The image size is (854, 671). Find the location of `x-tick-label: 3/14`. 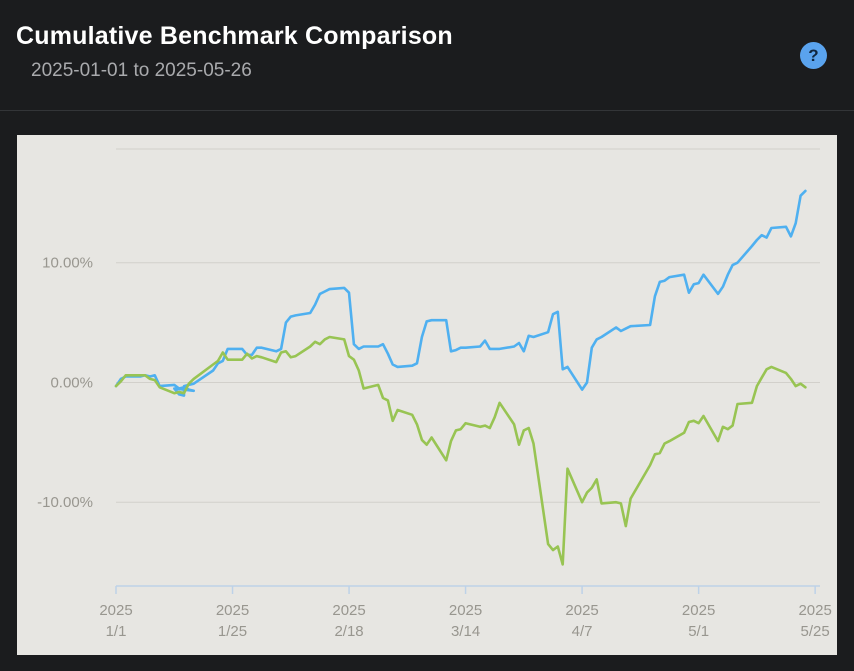

x-tick-label: 3/14 is located at coordinates (465, 631).